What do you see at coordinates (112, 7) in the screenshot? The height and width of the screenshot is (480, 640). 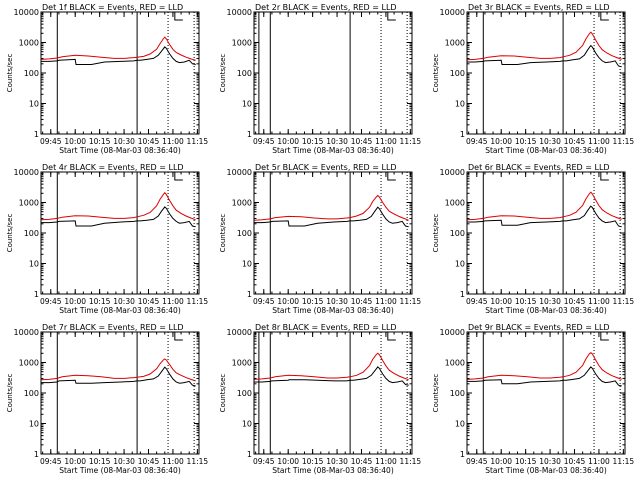 I see `panel-title: Det 1f BLACK = Events, RED = LLD` at bounding box center [112, 7].